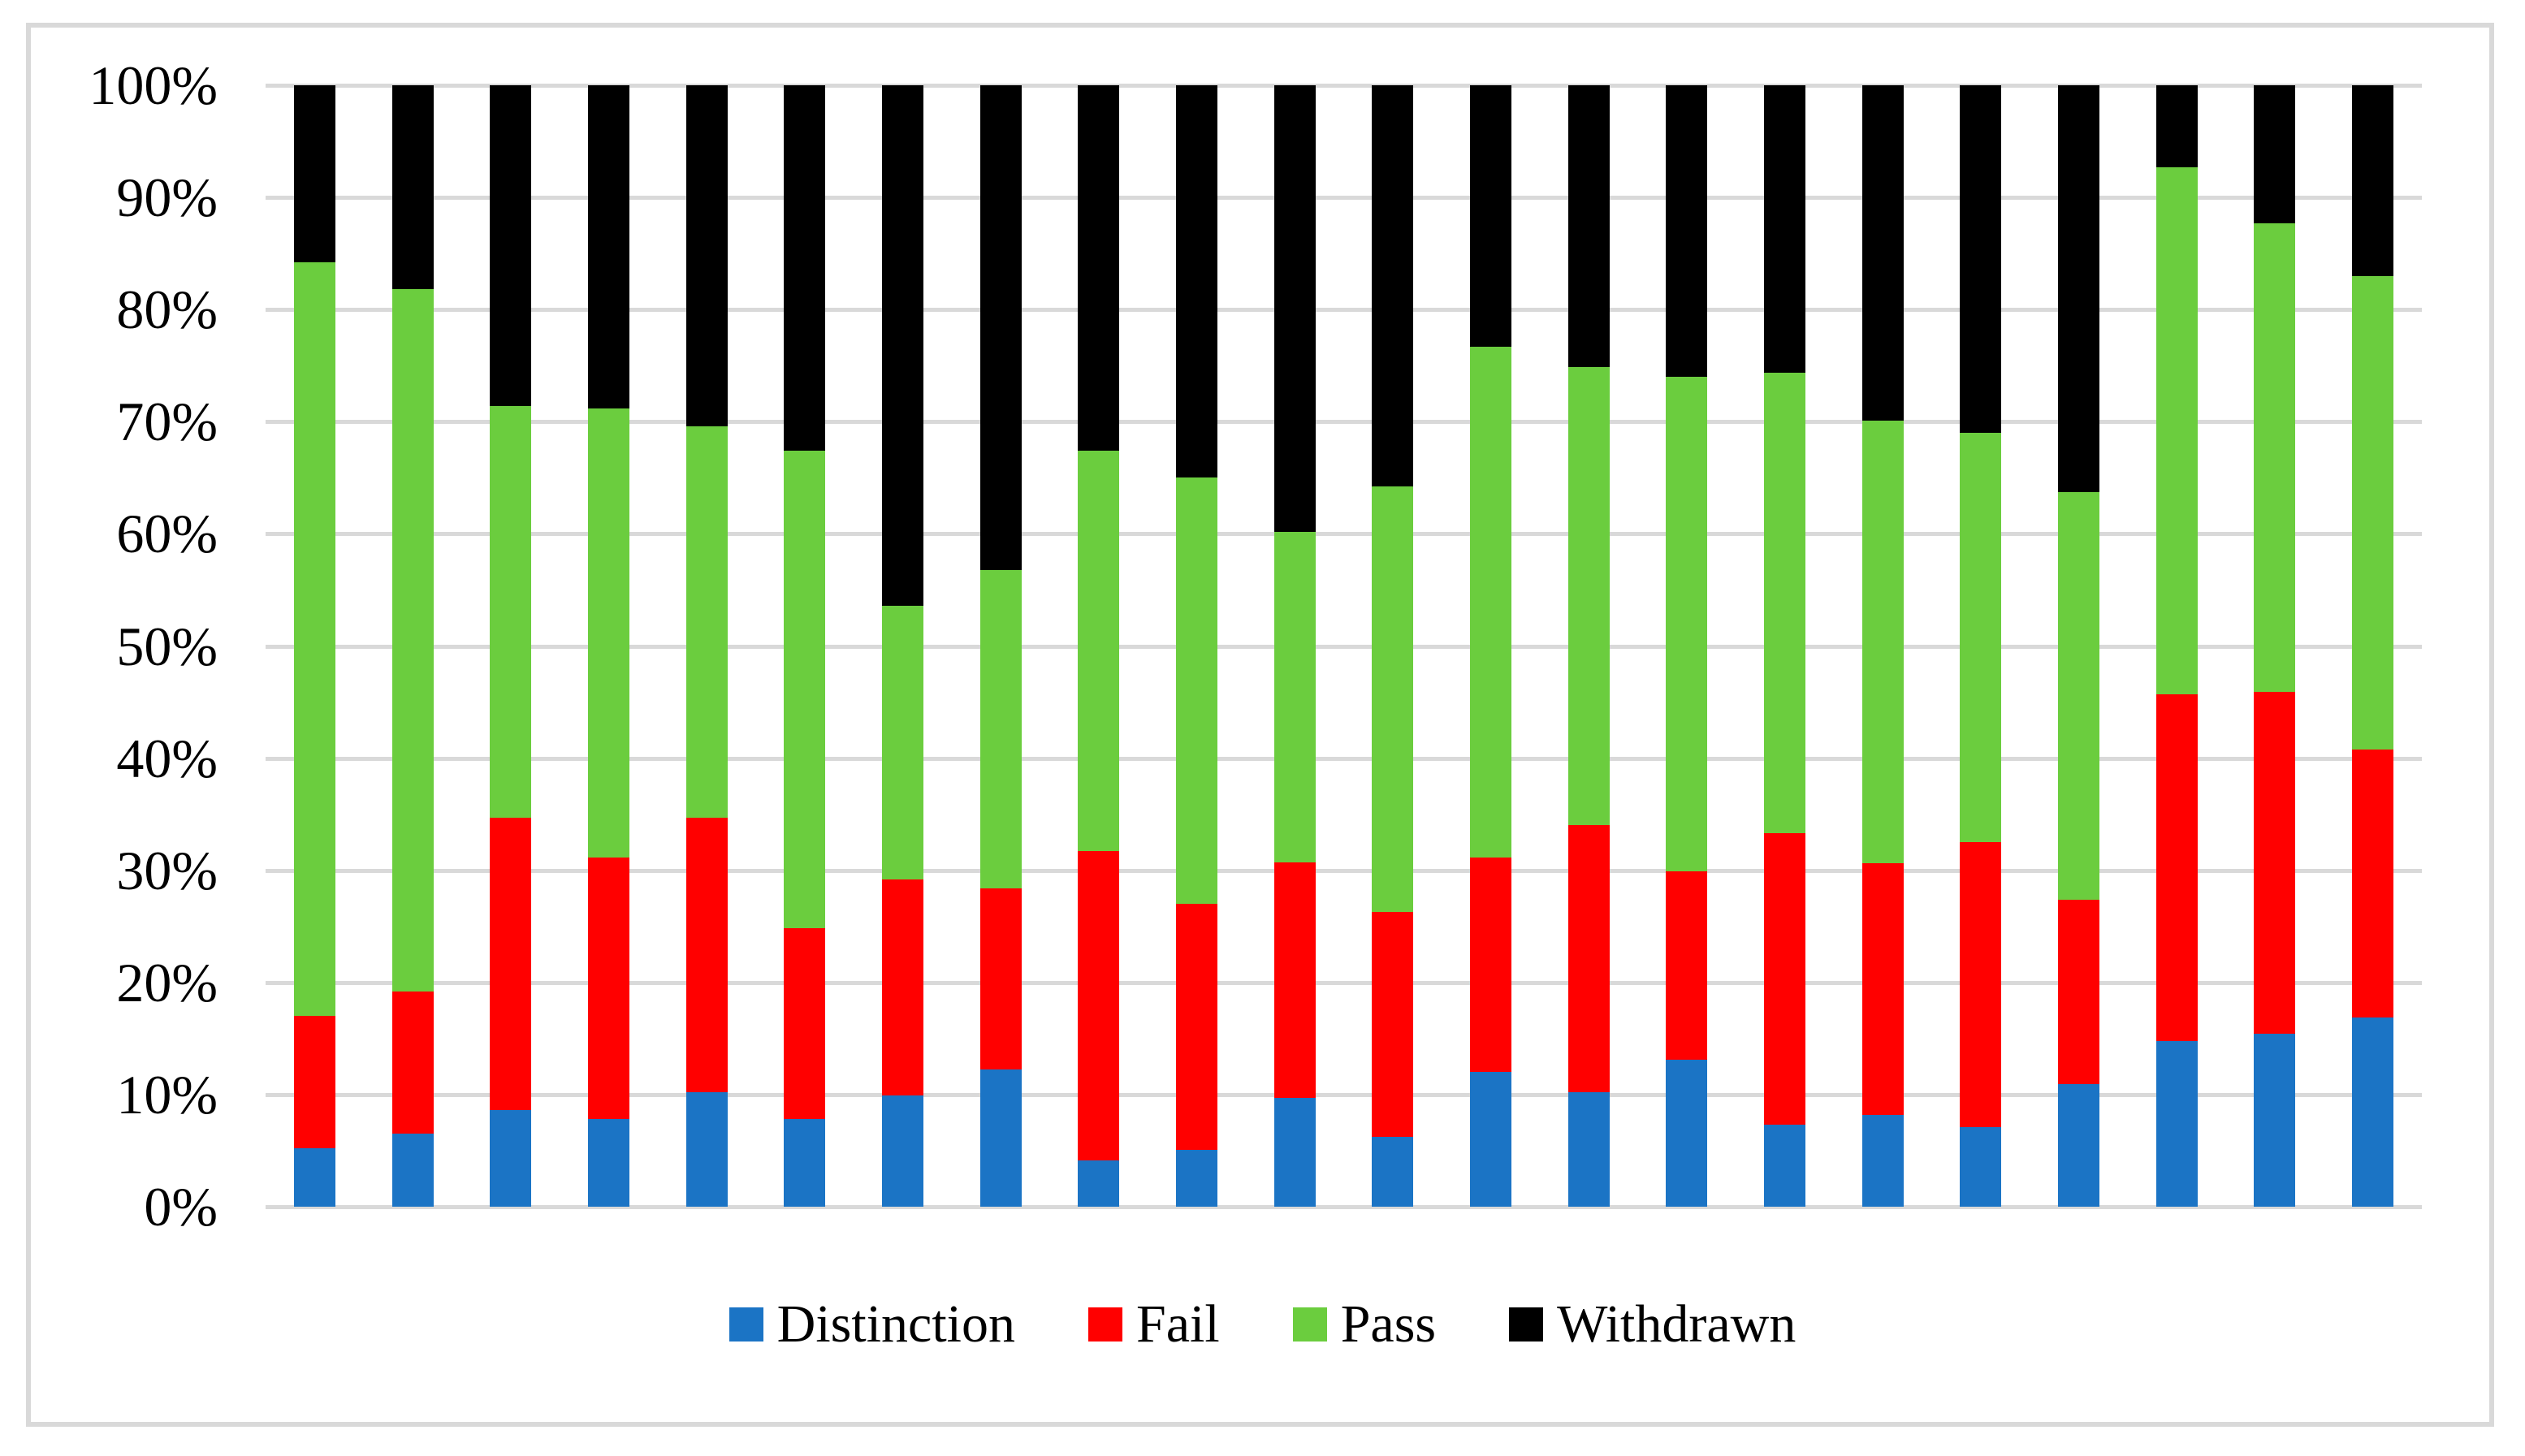 This screenshot has width=2525, height=1456. I want to click on y-axis-tick-label: 100%, so click(153, 85).